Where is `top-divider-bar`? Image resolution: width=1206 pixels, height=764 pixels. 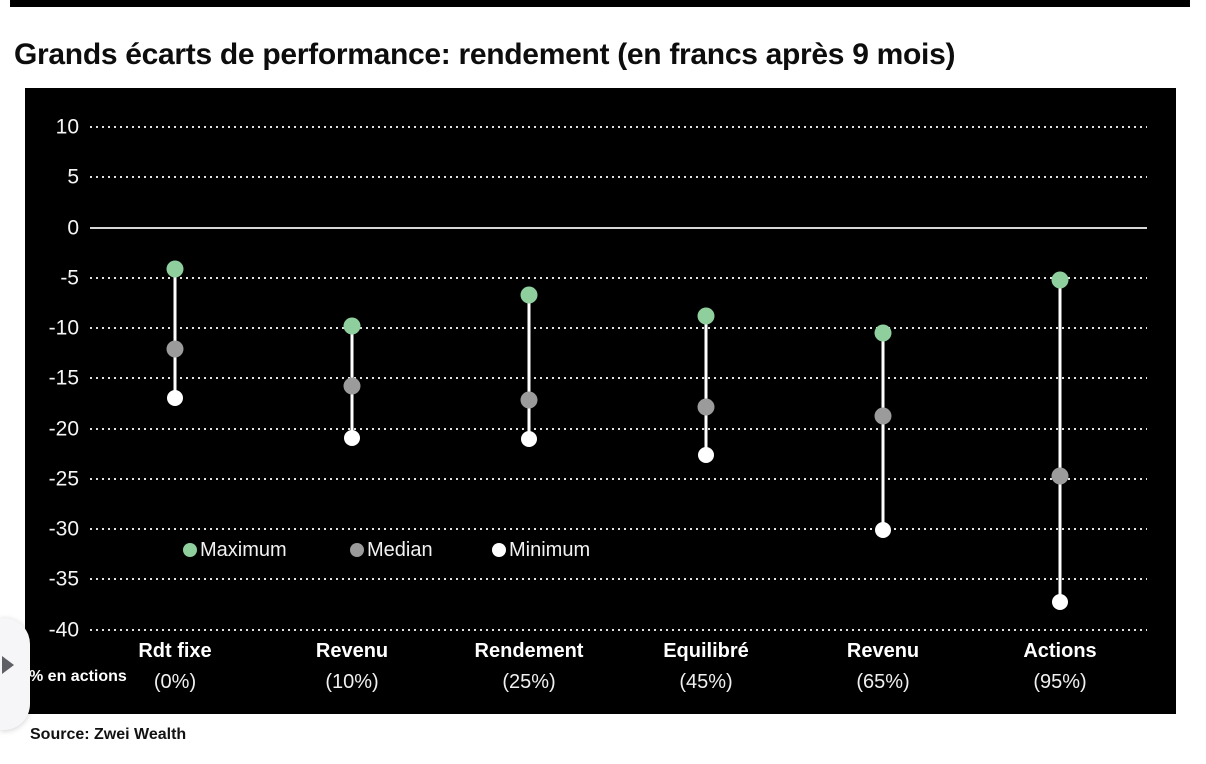
top-divider-bar is located at coordinates (600, 3).